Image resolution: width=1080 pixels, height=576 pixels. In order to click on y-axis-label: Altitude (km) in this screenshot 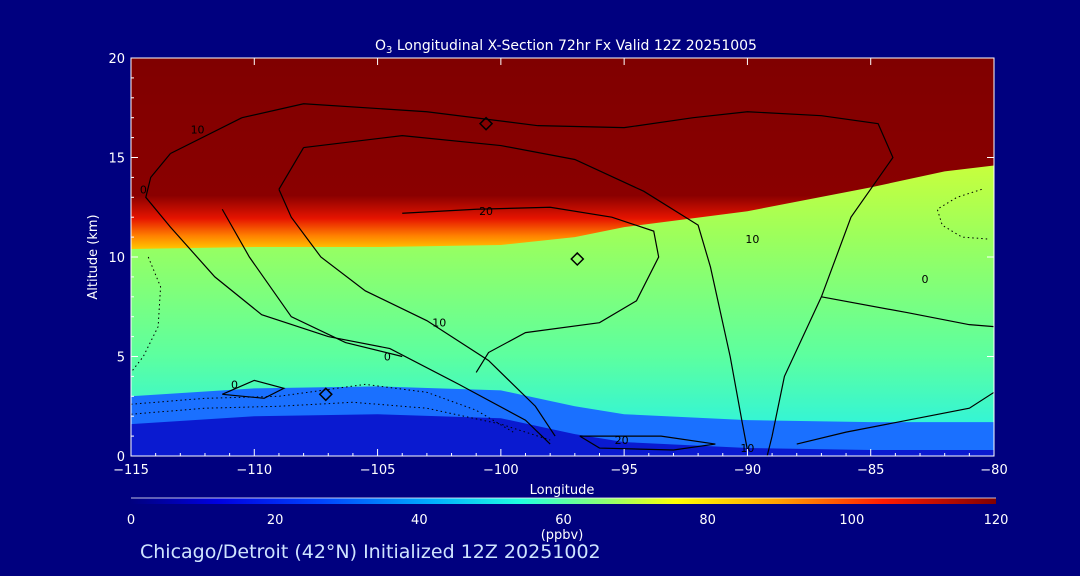, I will do `click(93, 256)`.